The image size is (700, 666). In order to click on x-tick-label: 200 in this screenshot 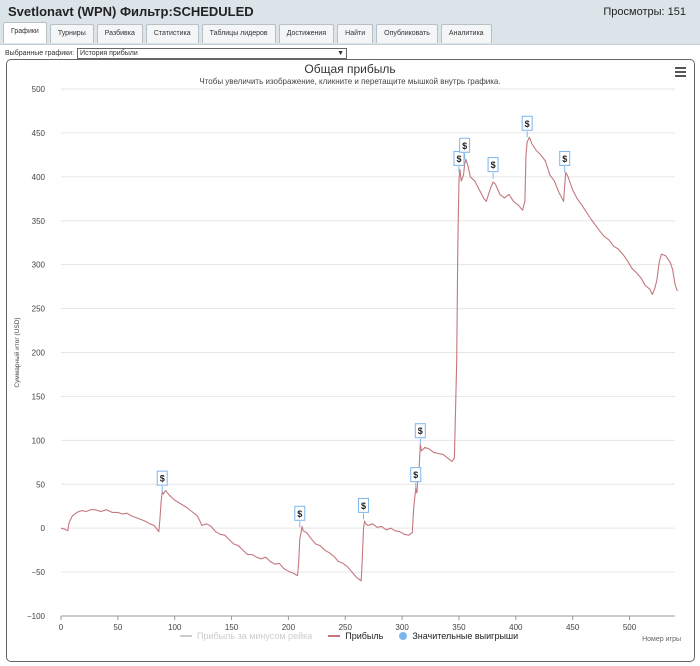, I will do `click(289, 627)`.